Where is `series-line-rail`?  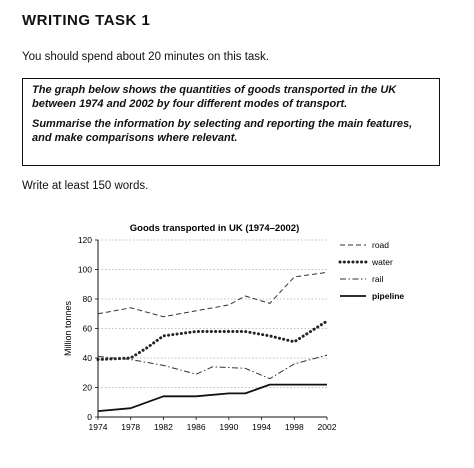 series-line-rail is located at coordinates (212, 367).